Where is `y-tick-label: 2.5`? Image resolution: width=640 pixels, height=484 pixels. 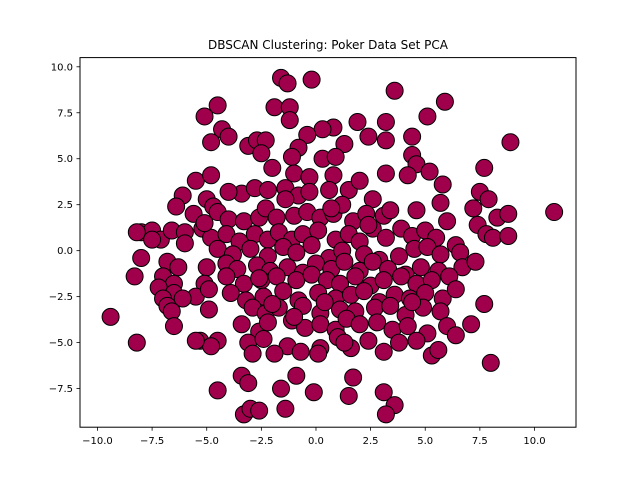
y-tick-label: 2.5 is located at coordinates (65, 205).